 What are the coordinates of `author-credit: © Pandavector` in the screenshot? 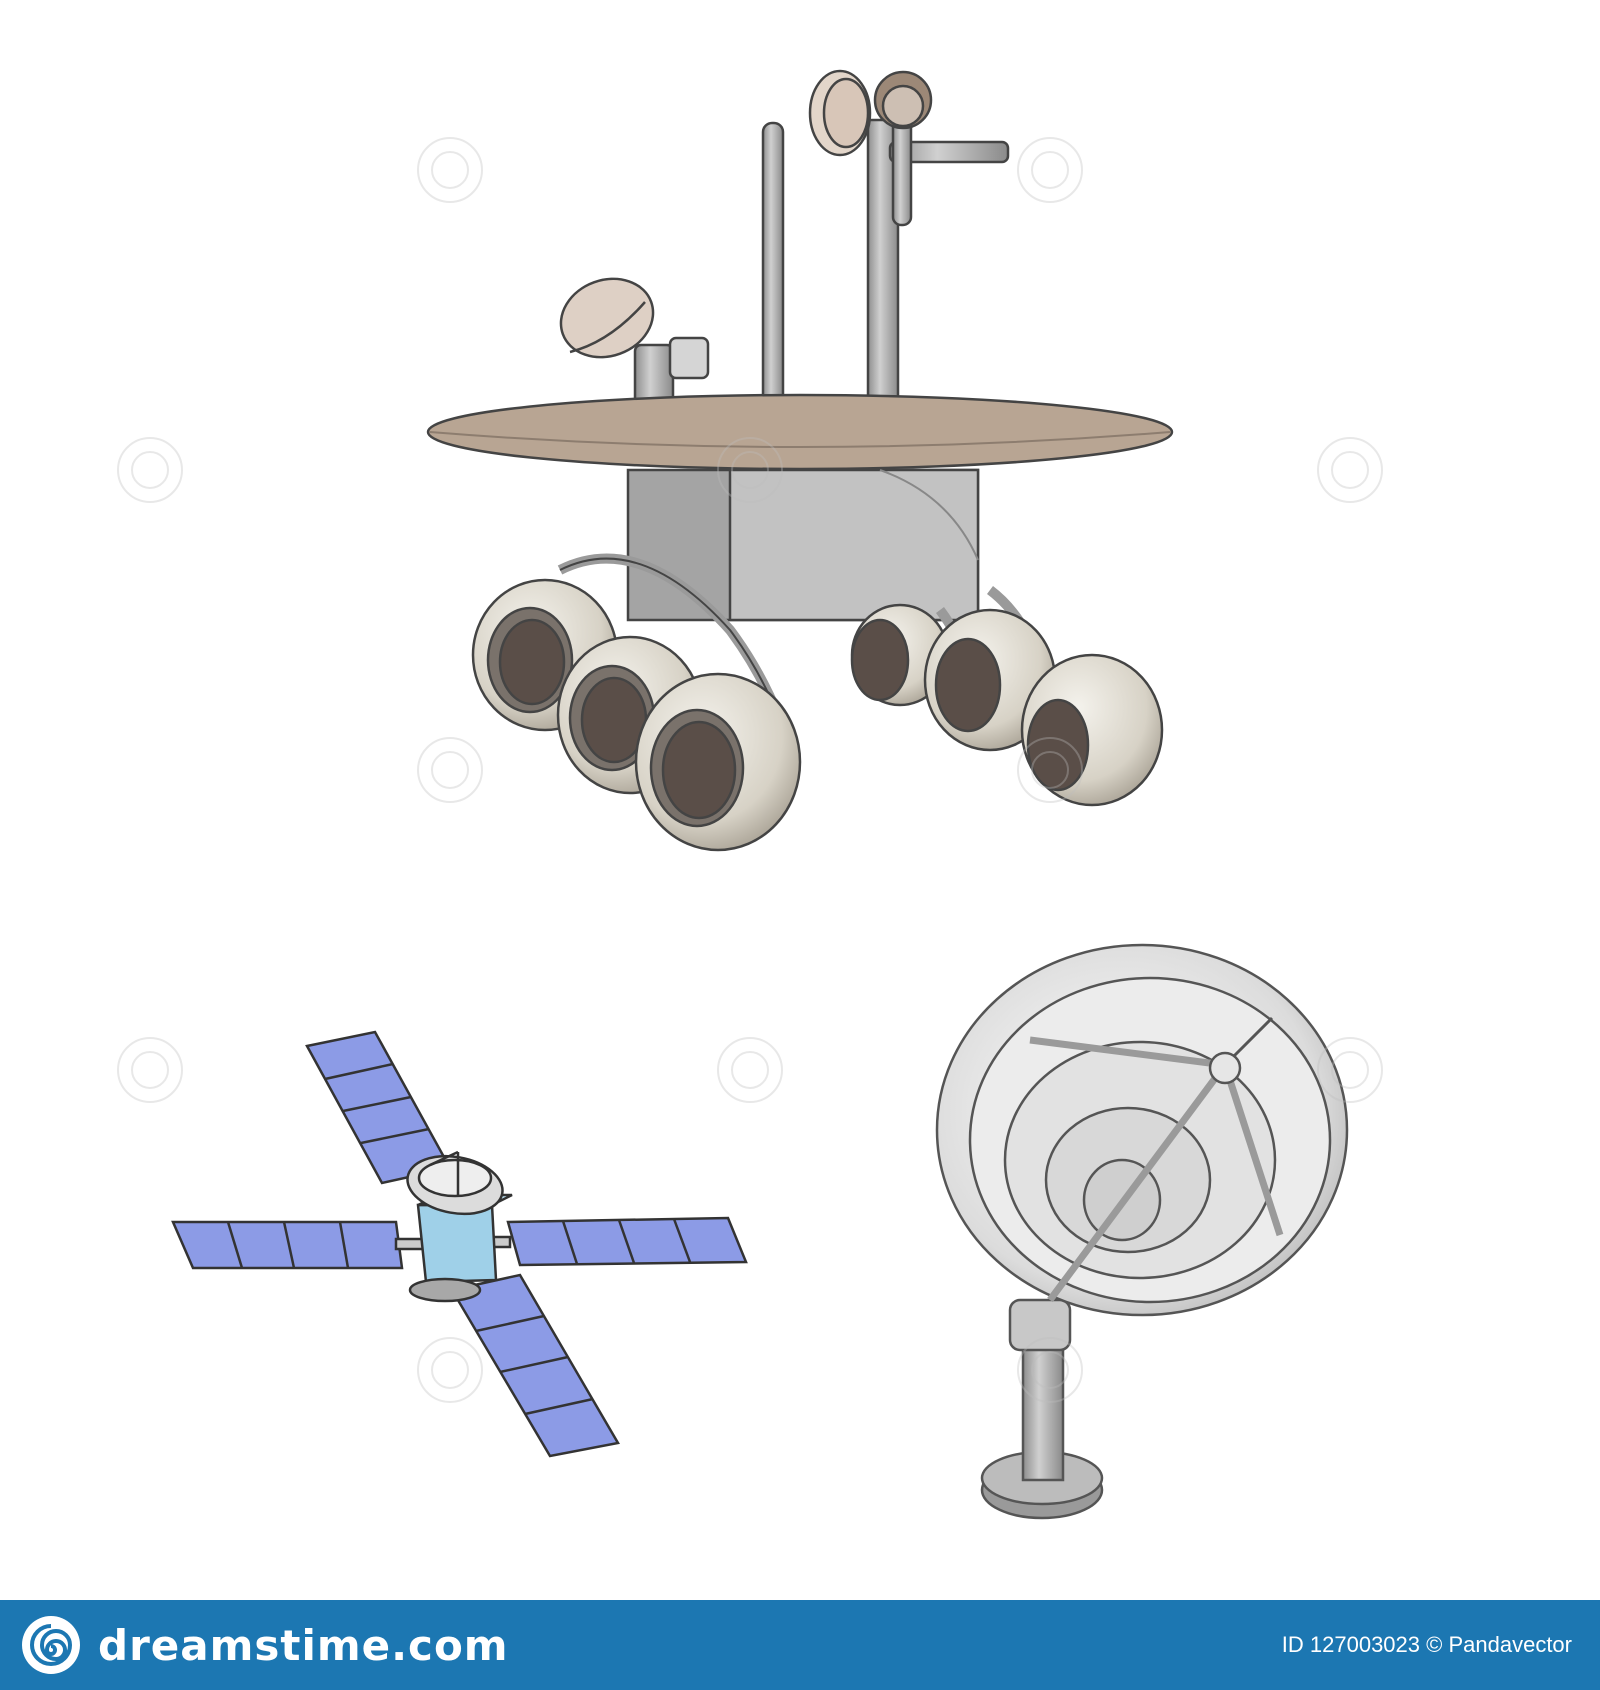 It's located at (1499, 1644).